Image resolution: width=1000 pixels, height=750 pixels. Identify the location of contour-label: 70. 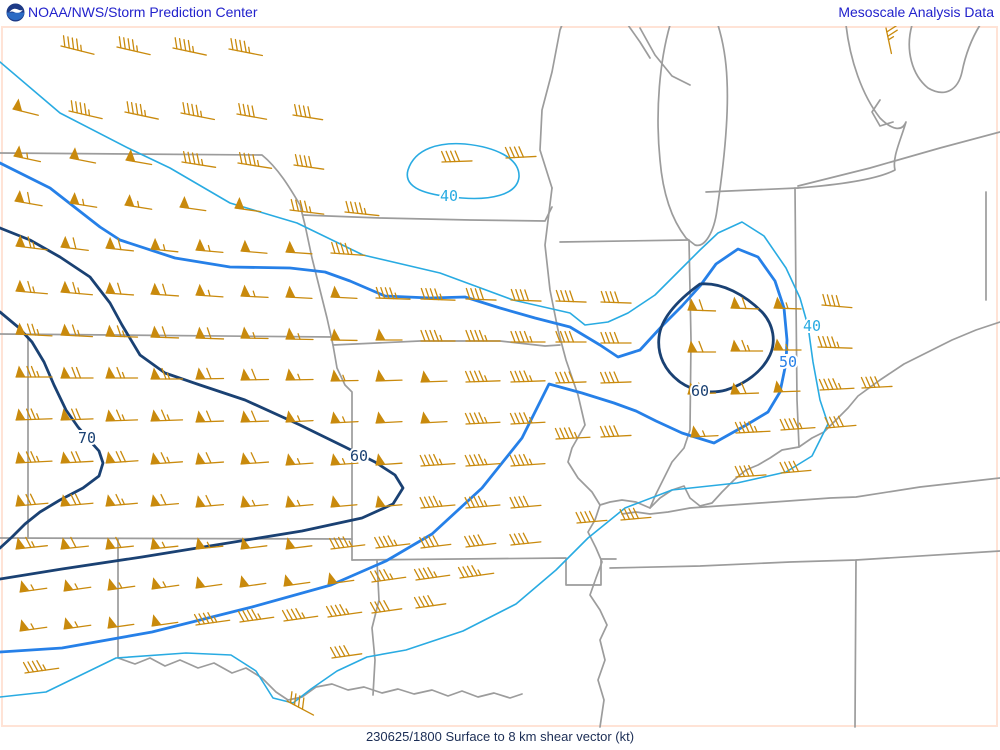
(87, 438).